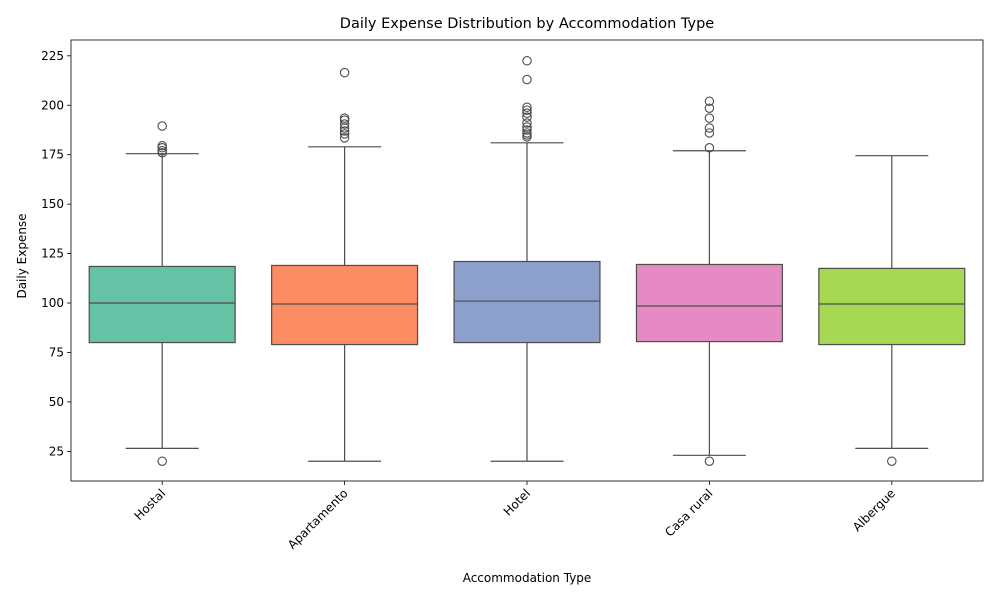 The image size is (1000, 604). Describe the element at coordinates (874, 510) in the screenshot. I see `x-tick-label: Albergue` at that location.